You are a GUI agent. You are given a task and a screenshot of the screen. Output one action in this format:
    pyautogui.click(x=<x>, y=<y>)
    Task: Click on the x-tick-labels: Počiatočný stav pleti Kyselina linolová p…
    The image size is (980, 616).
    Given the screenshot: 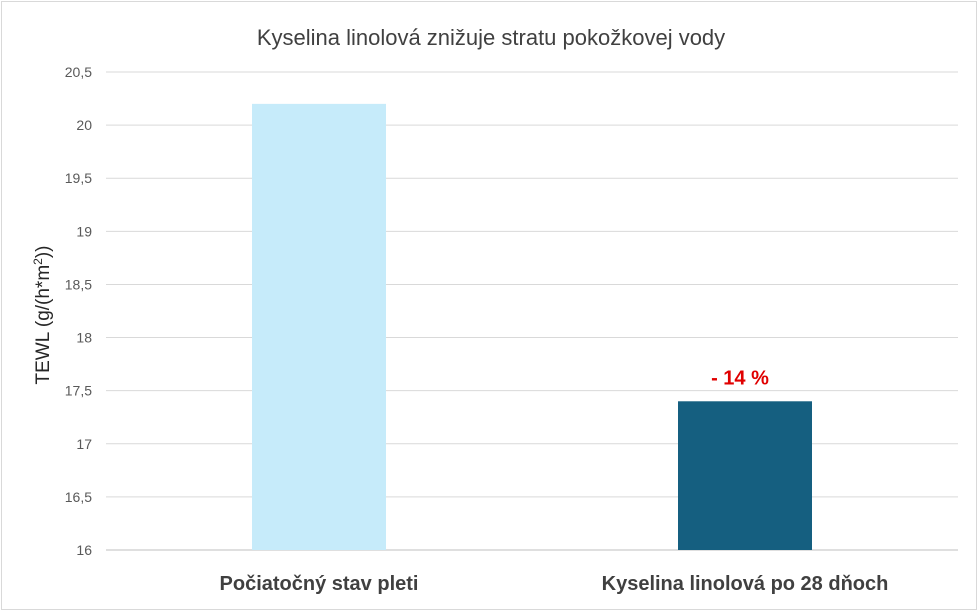 What is the action you would take?
    pyautogui.click(x=554, y=584)
    